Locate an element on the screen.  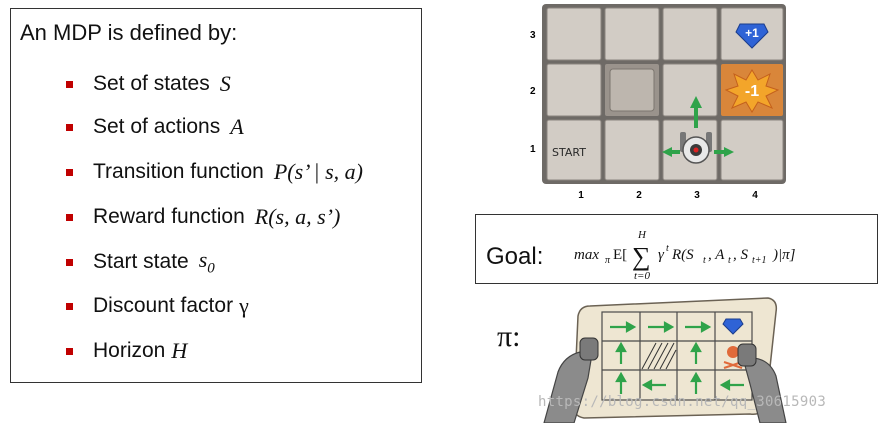
robot-action-arrows is located at coordinates (698, 126).